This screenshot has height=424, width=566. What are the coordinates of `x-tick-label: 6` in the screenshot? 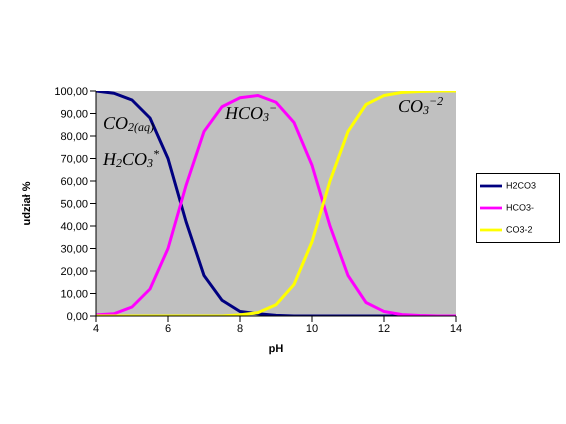 It's located at (168, 328).